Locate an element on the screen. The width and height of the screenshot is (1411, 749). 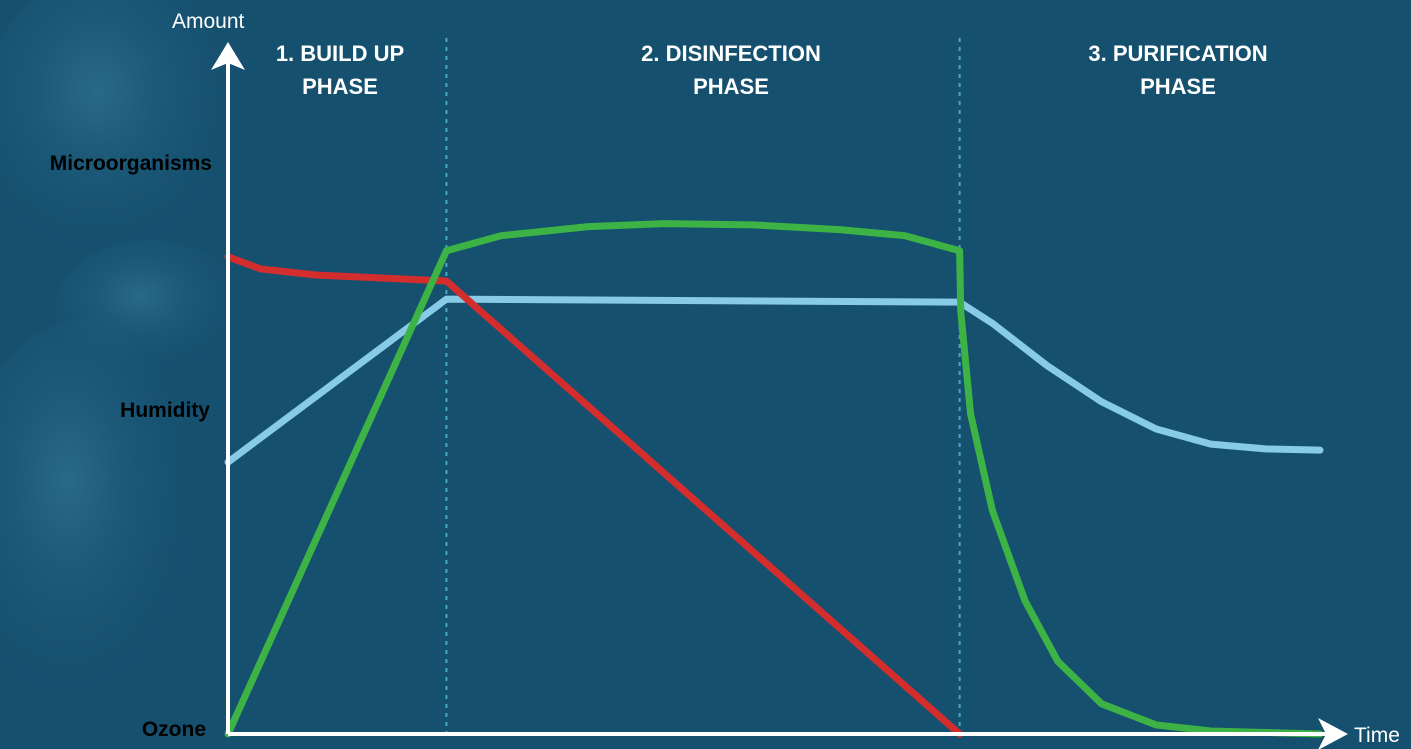
phase-label-disinfection: 2. DISINFECTION PHASE is located at coordinates (731, 70).